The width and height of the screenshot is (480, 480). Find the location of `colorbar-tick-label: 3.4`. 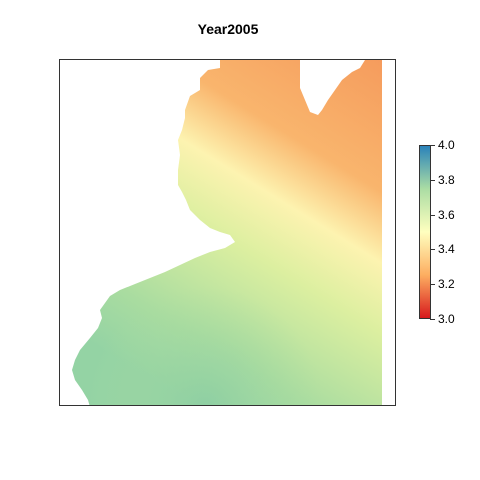

colorbar-tick-label: 3.4 is located at coordinates (446, 249).